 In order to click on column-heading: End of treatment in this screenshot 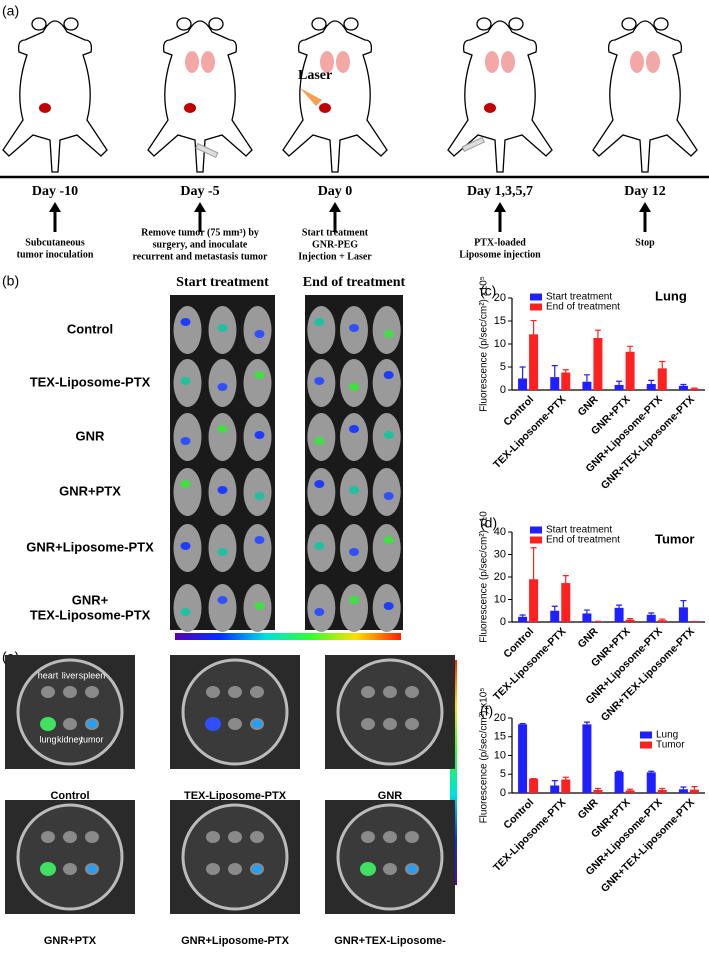, I will do `click(354, 282)`.